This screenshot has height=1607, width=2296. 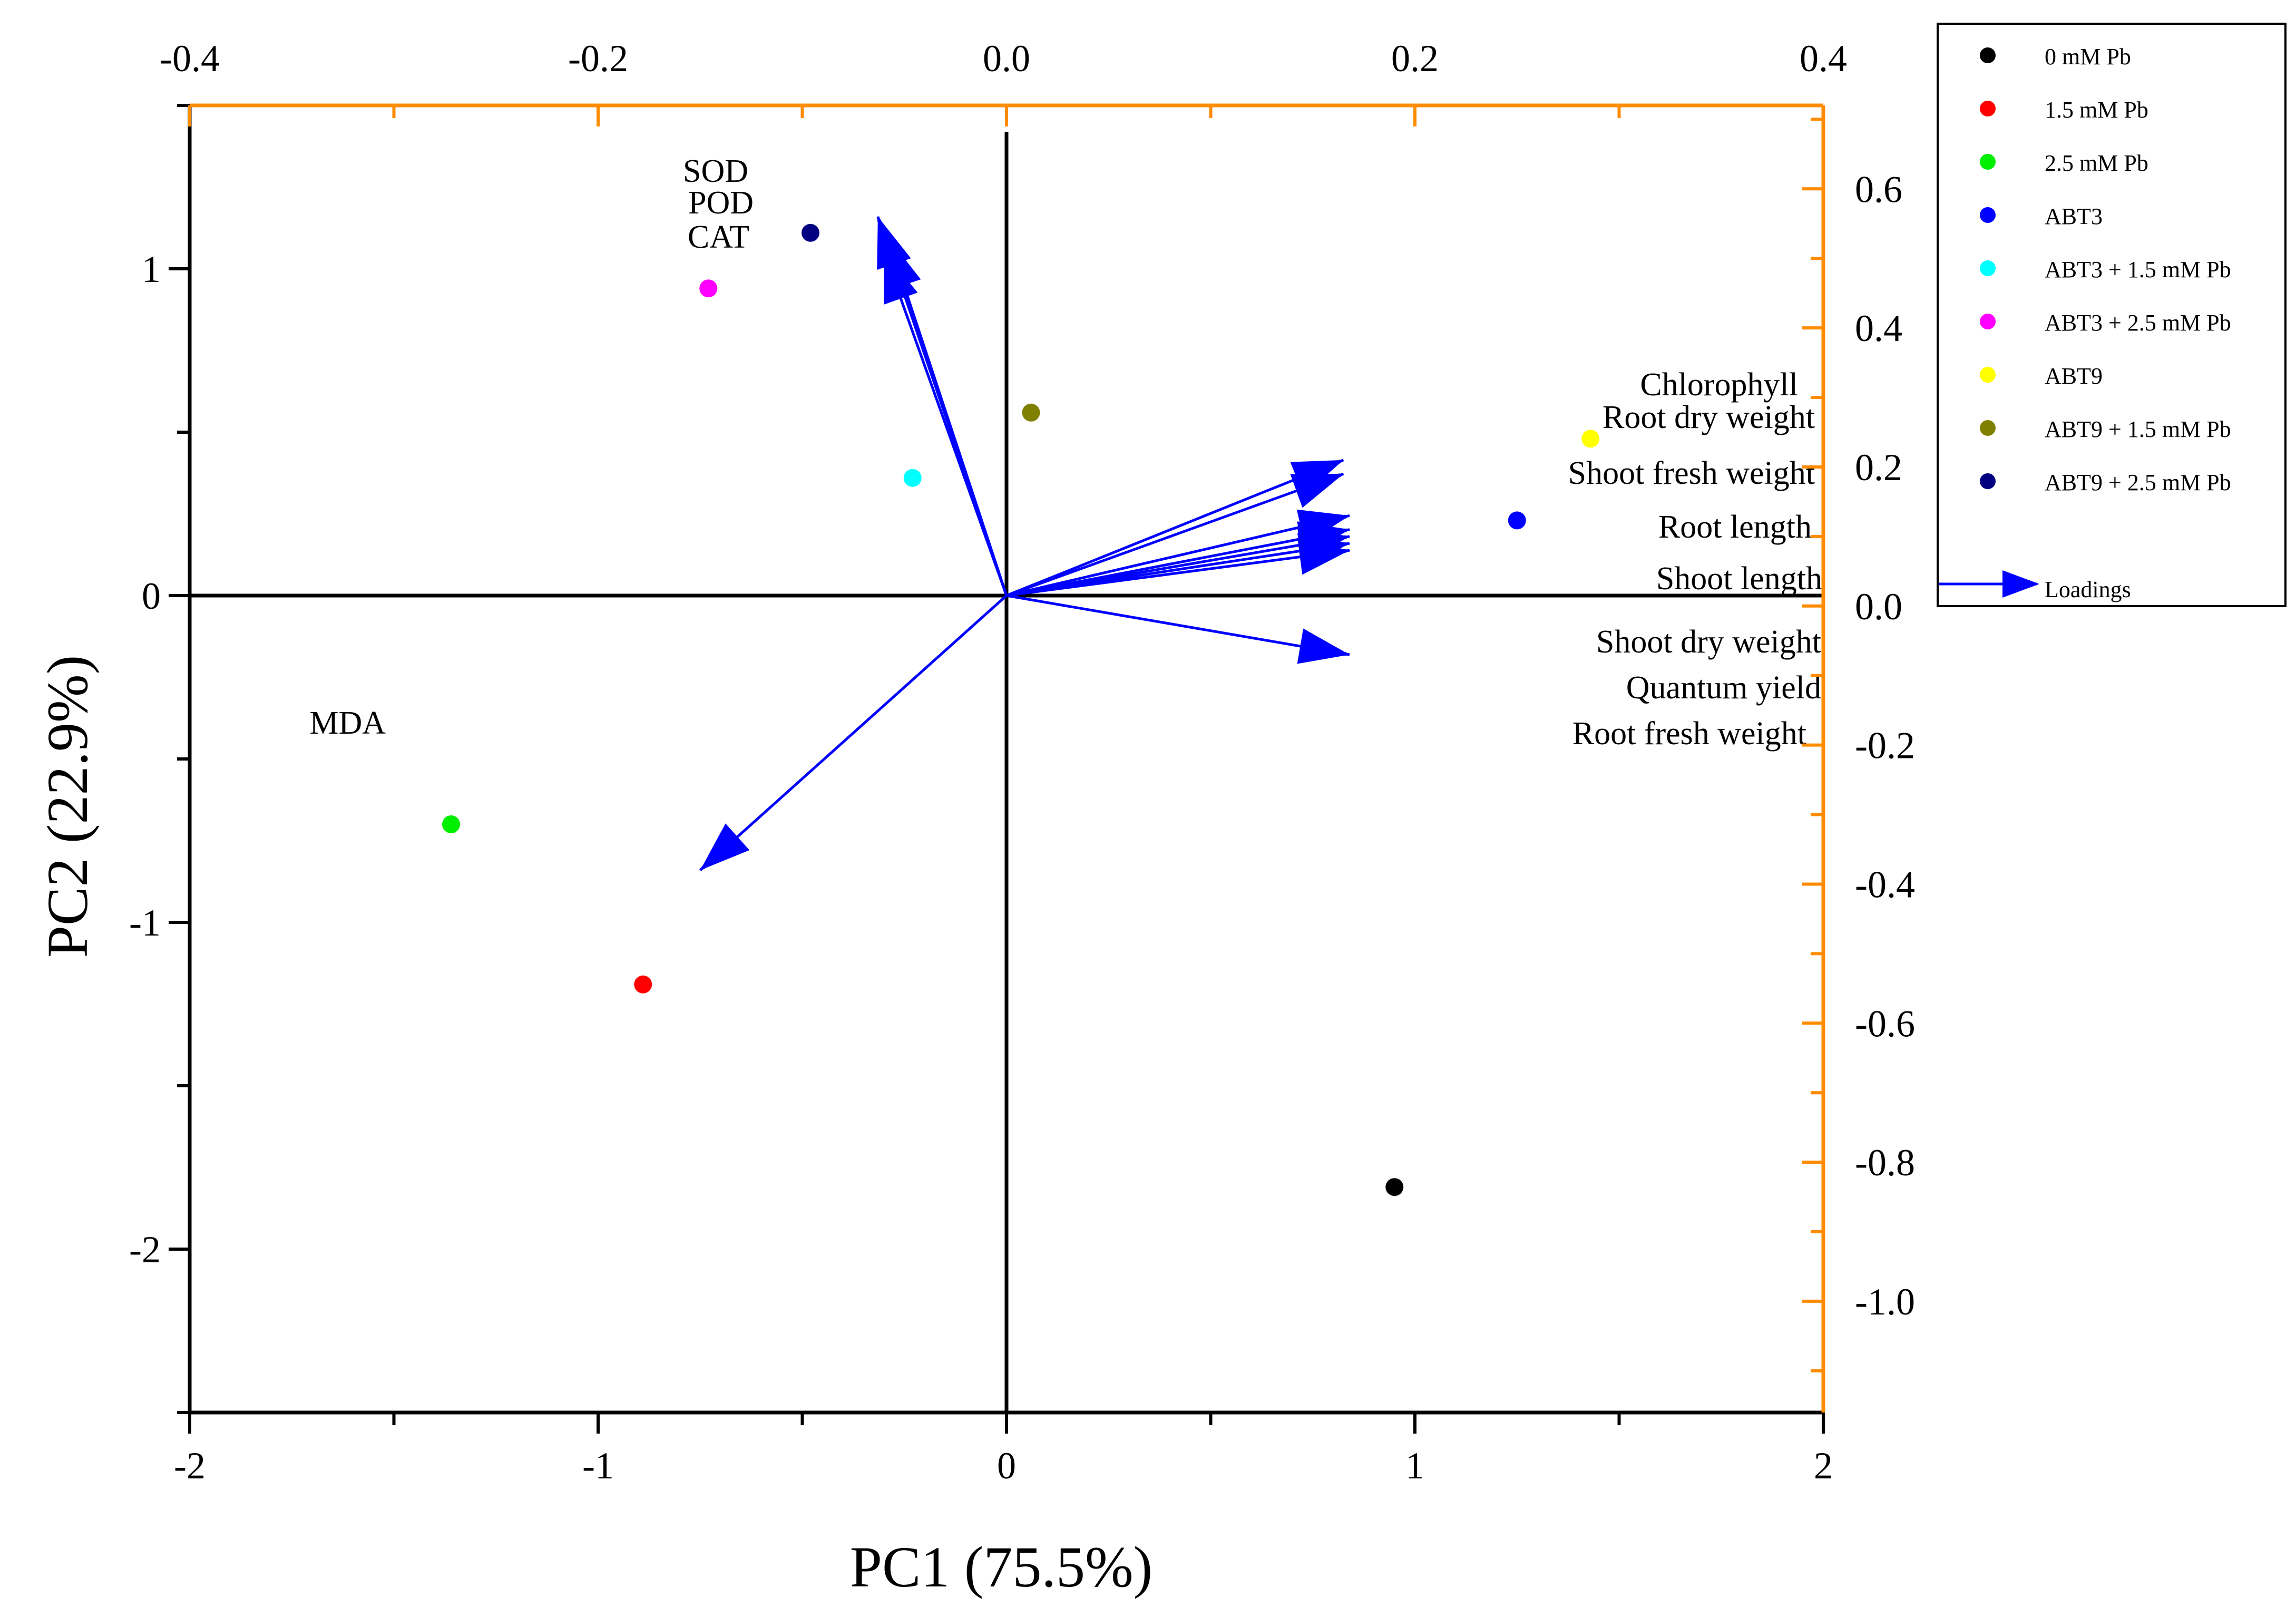 I want to click on legend-label: 0 mM Pb, so click(x=2088, y=57).